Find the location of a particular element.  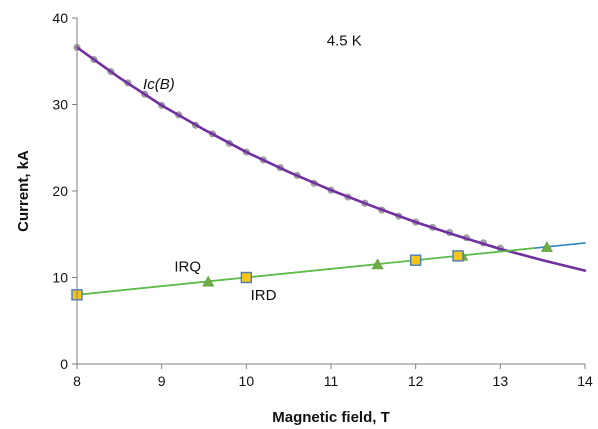

annotation-label: IRQ is located at coordinates (187, 266).